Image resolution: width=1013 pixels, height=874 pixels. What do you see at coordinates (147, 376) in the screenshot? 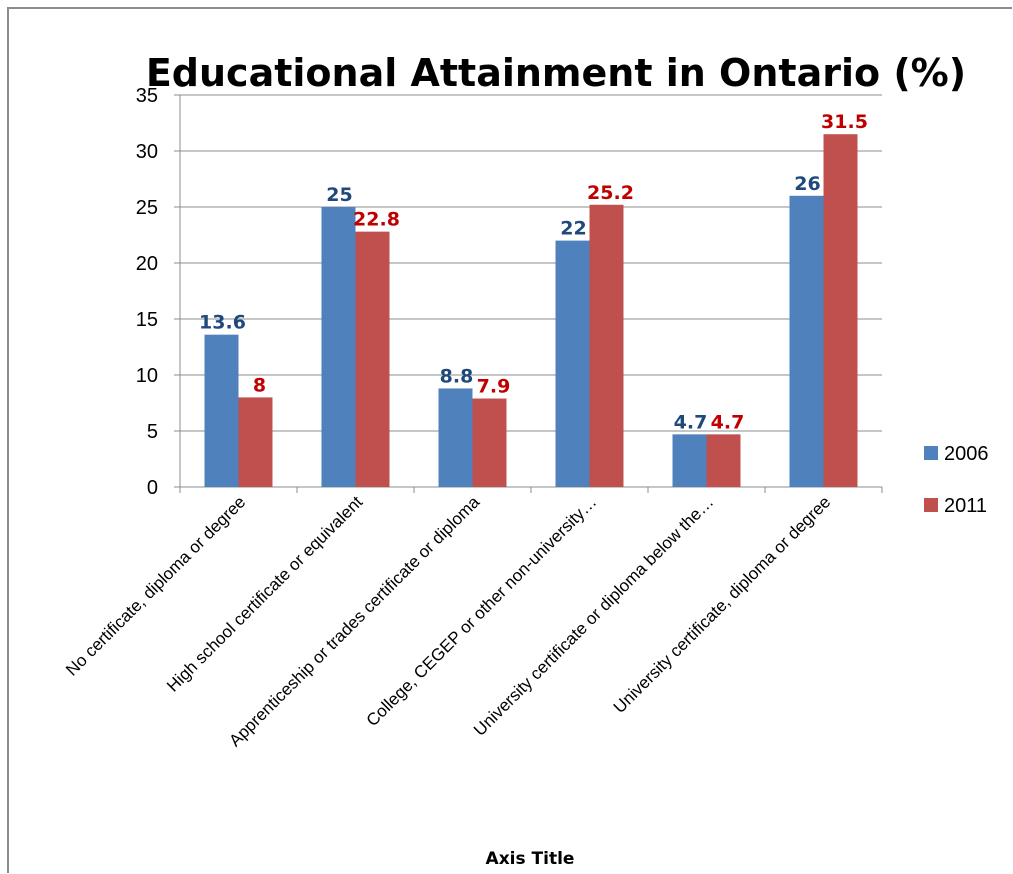
I see `y-tick-label: 10` at bounding box center [147, 376].